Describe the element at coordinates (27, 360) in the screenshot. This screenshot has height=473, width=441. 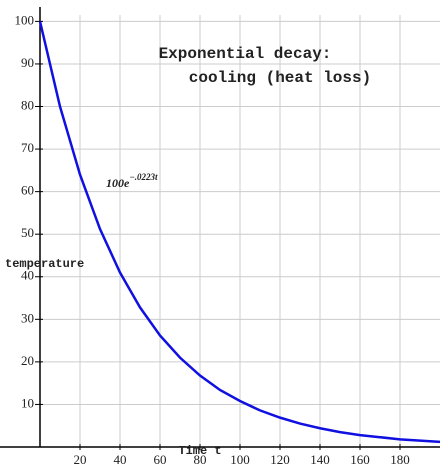
I see `y-tick-label: 20` at that location.